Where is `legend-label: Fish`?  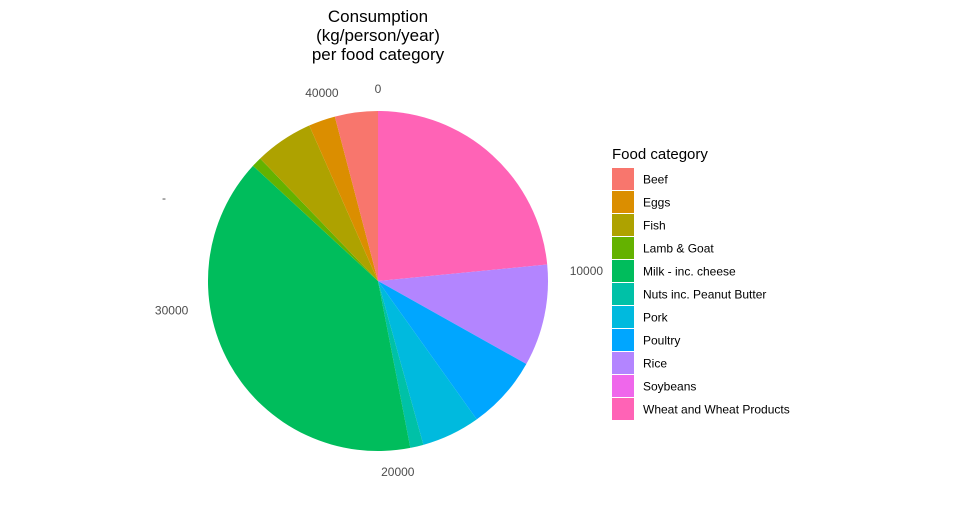 legend-label: Fish is located at coordinates (654, 226).